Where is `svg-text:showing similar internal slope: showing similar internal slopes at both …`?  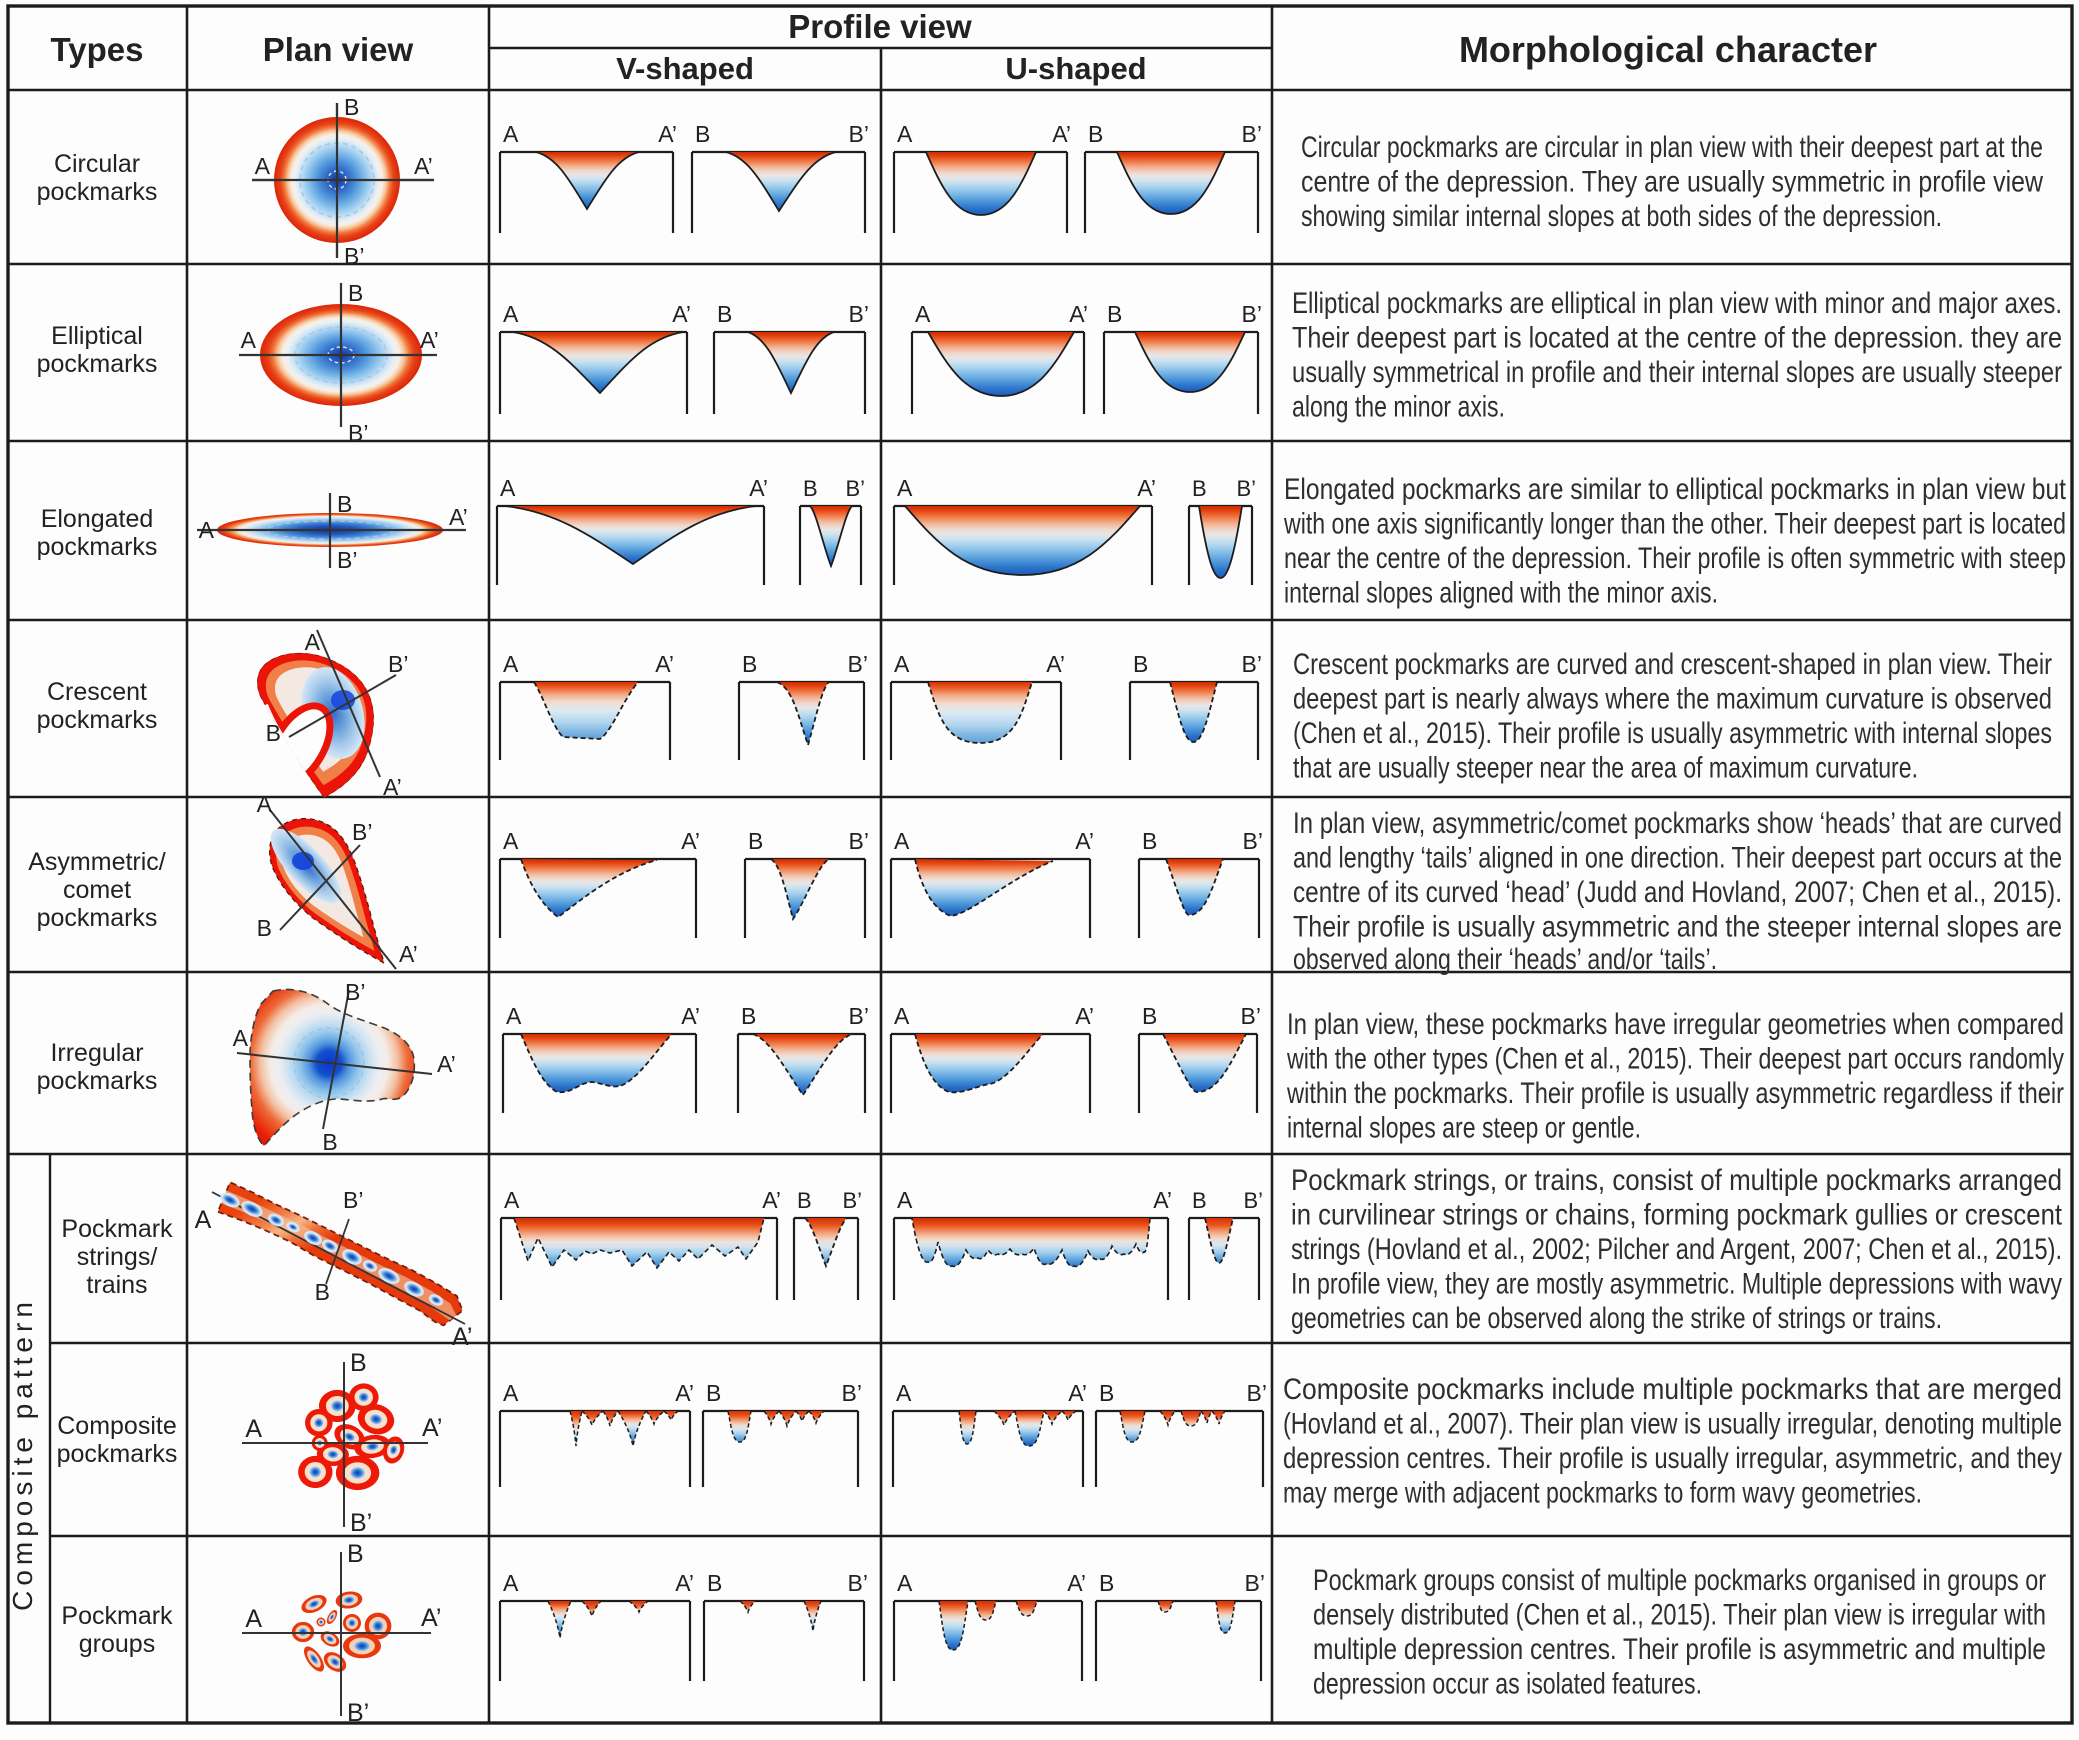 svg-text:showing similar internal slope: showing similar internal slopes at both … is located at coordinates (1621, 216).